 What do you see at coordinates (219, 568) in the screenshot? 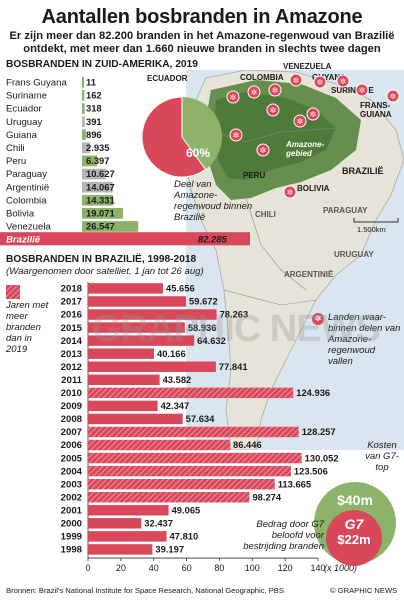
I see `x-tick-label: 80` at bounding box center [219, 568].